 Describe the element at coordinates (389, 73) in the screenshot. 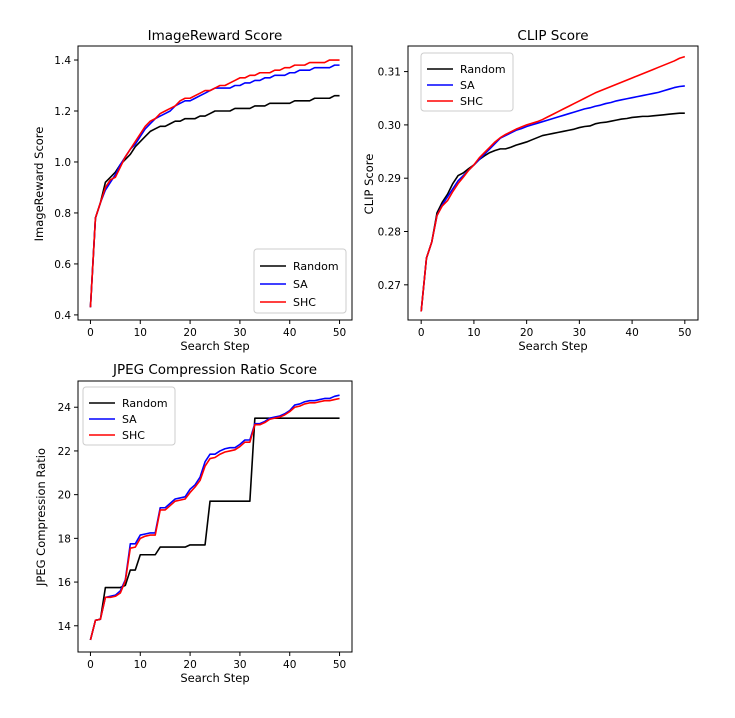

I see `y-tick-label: 0.31` at that location.